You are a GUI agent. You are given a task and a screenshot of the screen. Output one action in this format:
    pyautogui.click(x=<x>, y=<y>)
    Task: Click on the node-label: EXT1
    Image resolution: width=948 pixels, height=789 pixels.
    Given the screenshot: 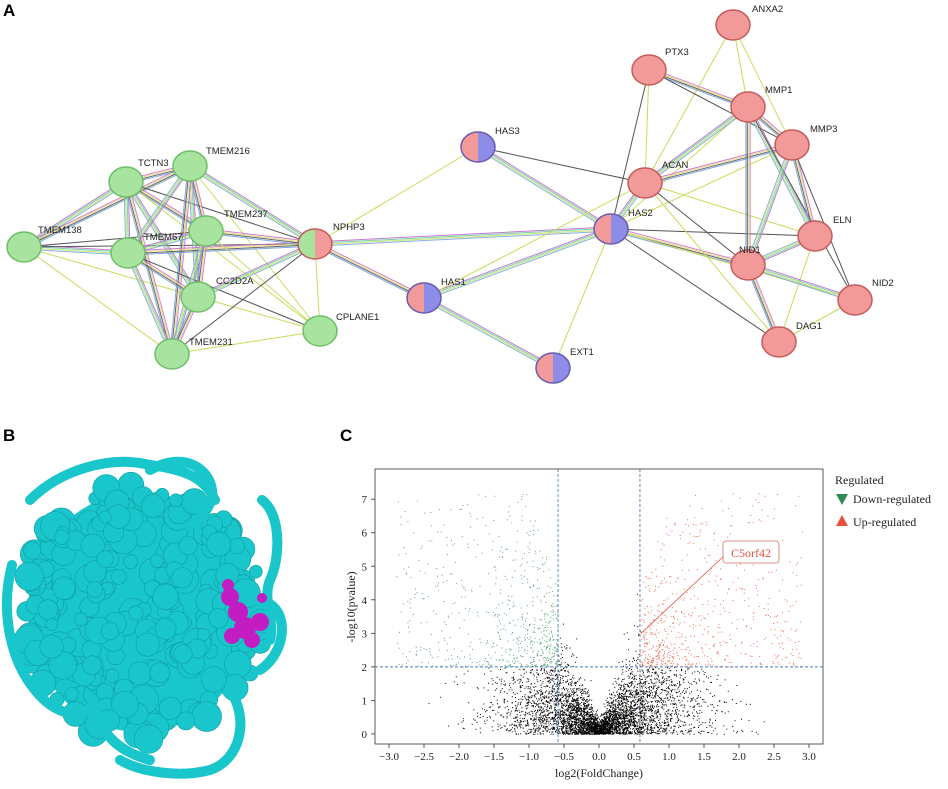 What is the action you would take?
    pyautogui.click(x=582, y=352)
    